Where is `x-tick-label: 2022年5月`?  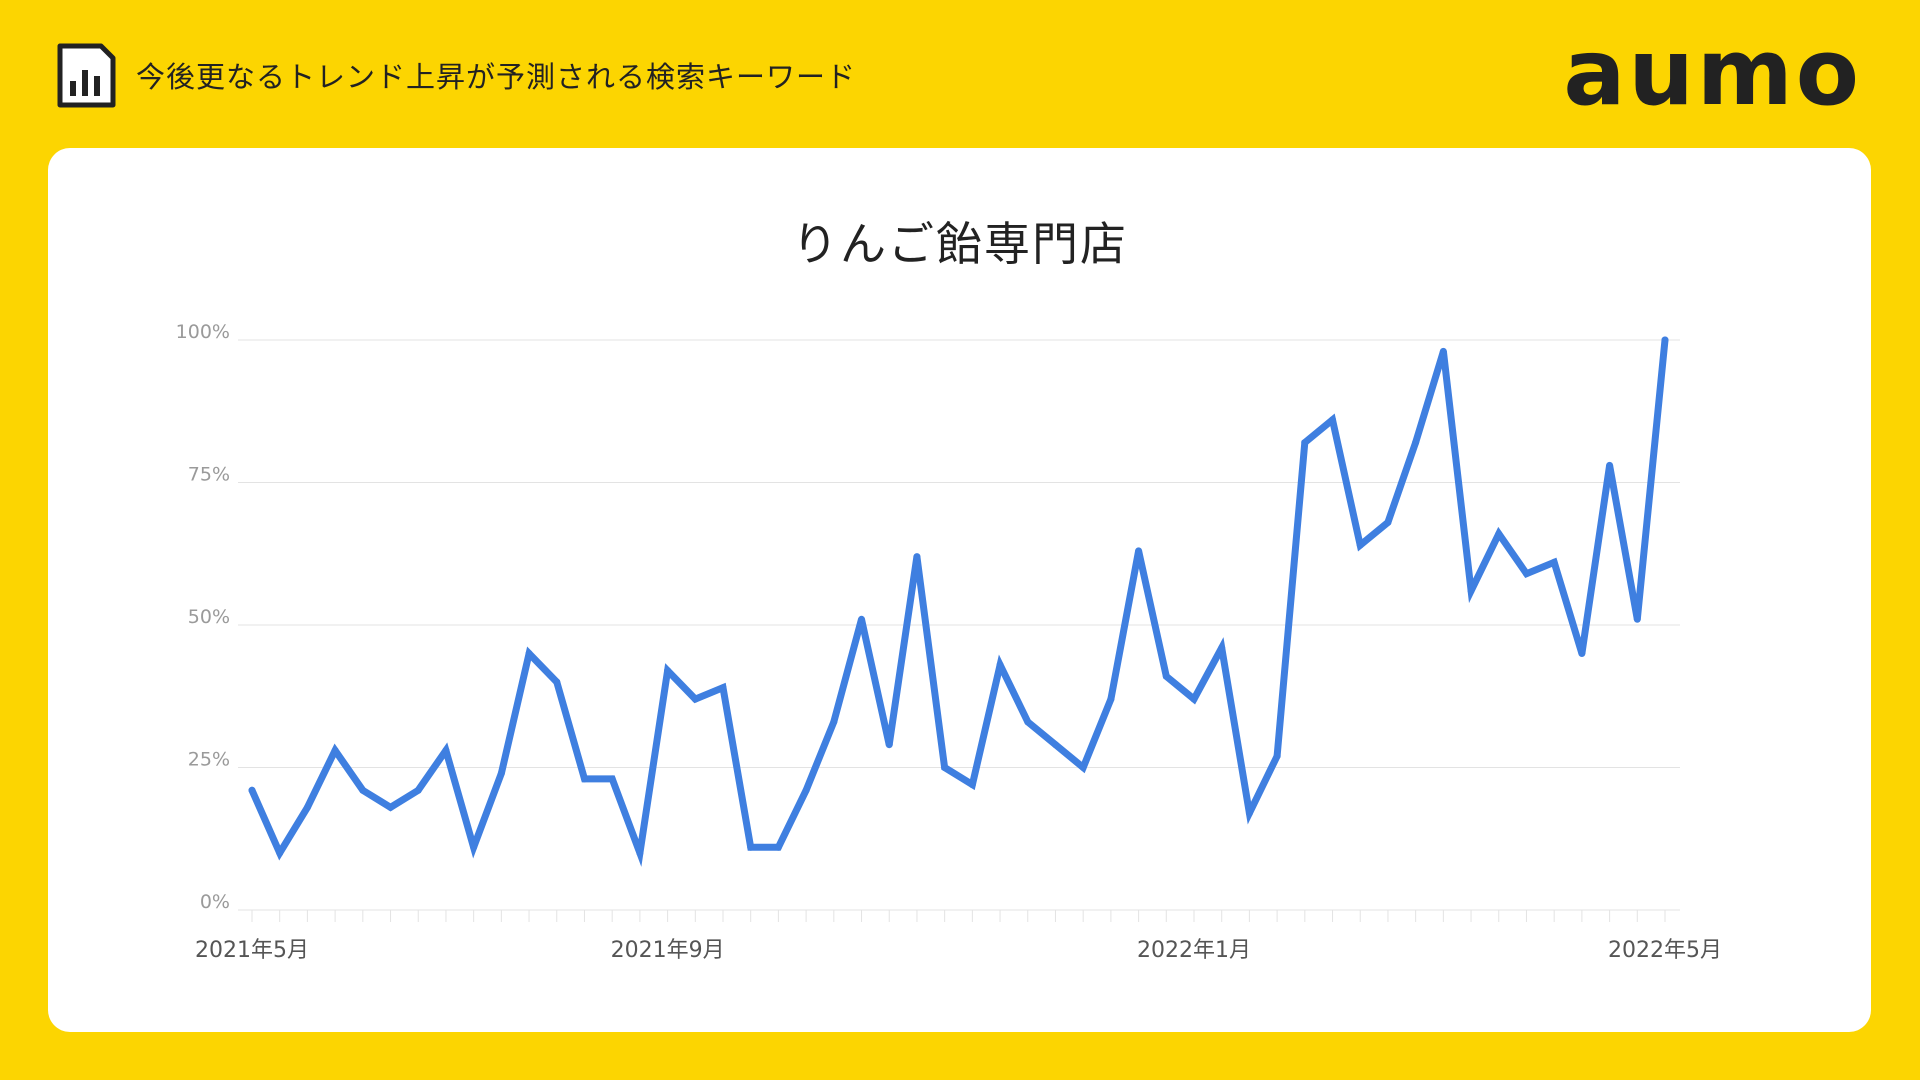 x-tick-label: 2022年5月 is located at coordinates (1665, 950).